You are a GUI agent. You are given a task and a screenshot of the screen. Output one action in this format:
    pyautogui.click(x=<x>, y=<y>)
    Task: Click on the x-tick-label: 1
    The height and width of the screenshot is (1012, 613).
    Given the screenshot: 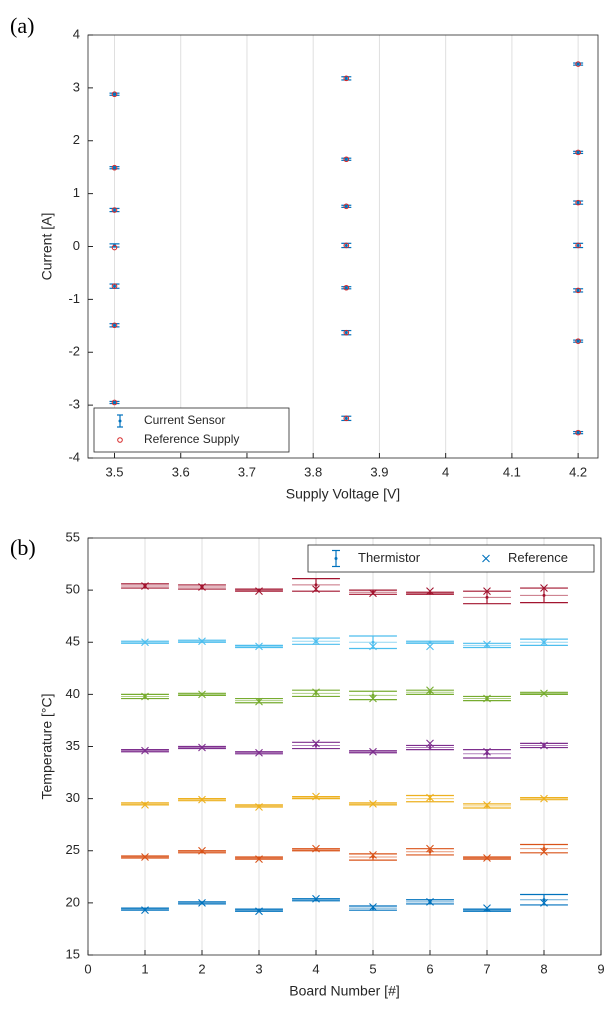 What is the action you would take?
    pyautogui.click(x=144, y=968)
    